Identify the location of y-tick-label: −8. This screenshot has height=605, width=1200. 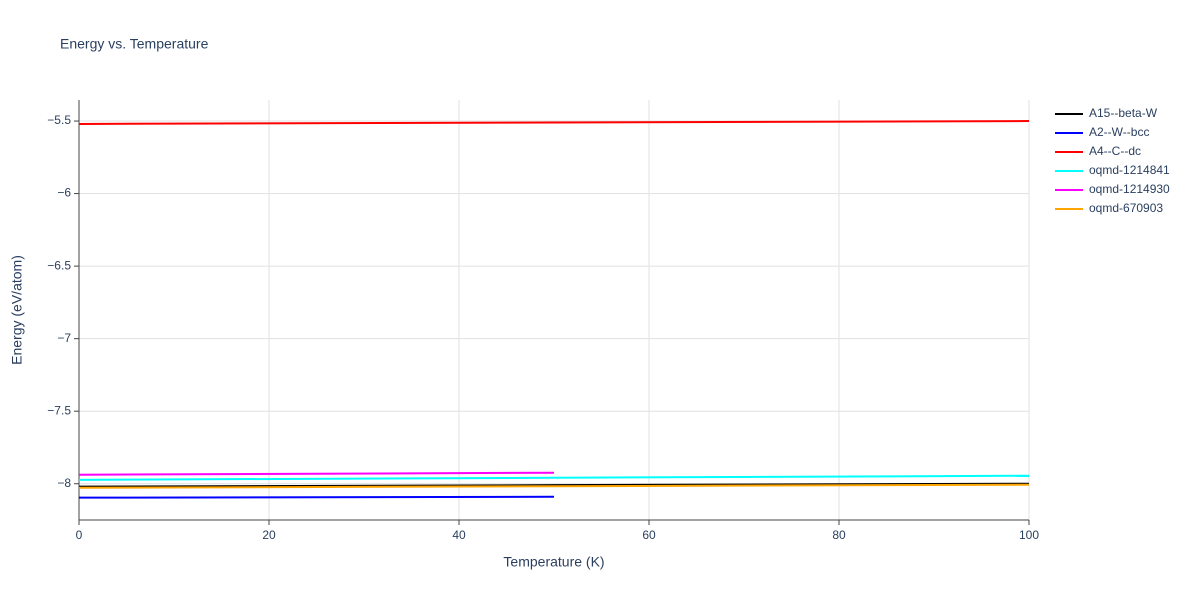
(64, 483).